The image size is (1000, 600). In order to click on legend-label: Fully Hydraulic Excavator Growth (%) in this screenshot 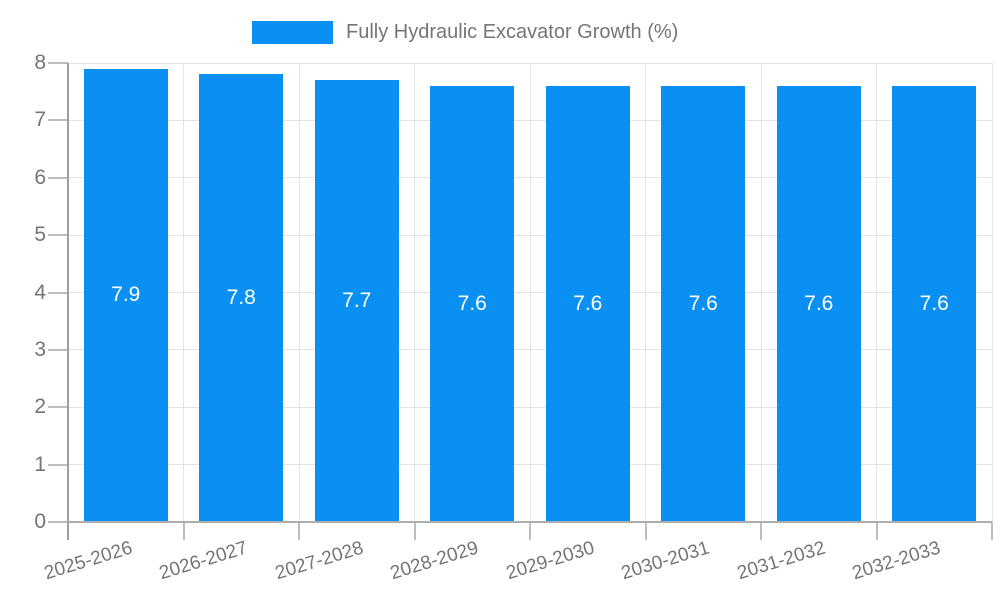, I will do `click(512, 32)`.